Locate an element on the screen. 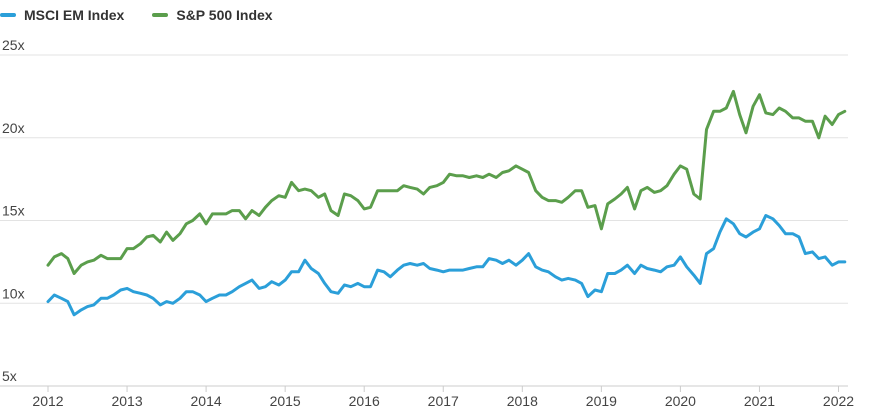 The width and height of the screenshot is (869, 419). legend-item-msci: MSCI EM Index is located at coordinates (62, 15).